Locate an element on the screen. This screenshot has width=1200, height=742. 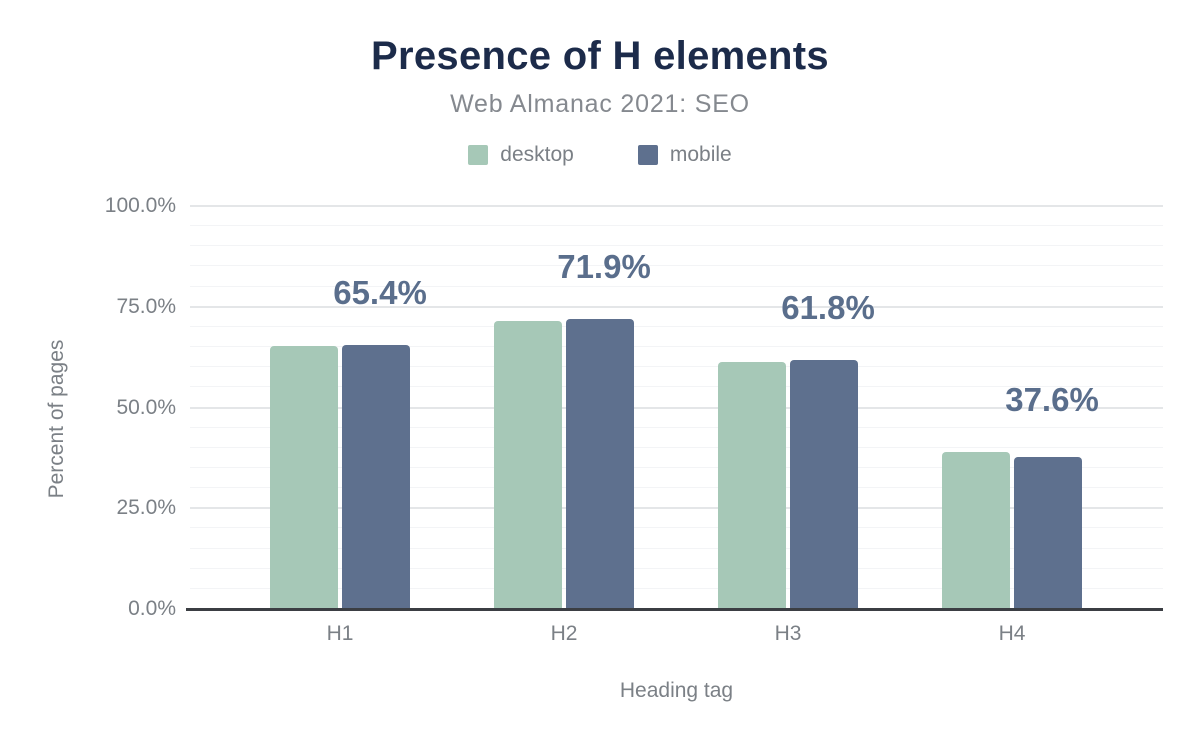
chart-title: Presence of H elements is located at coordinates (600, 56).